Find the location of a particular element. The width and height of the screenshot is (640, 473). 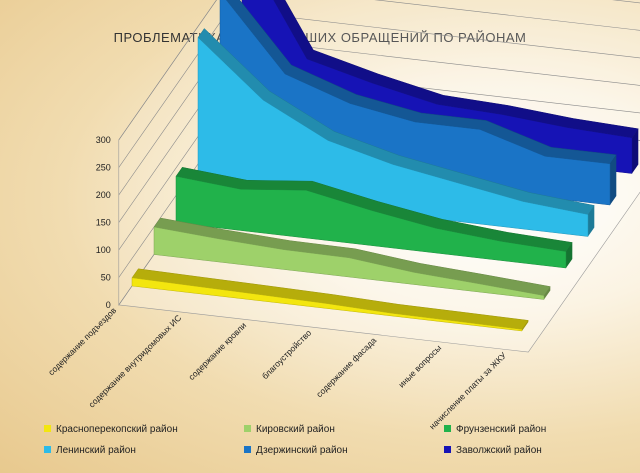

y-tick-label: 200 is located at coordinates (103, 195).